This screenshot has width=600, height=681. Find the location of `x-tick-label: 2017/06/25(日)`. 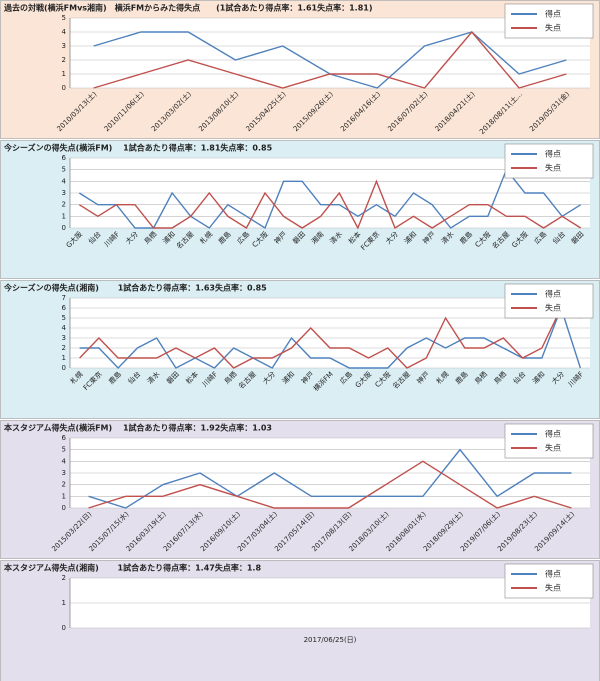

x-tick-label: 2017/06/25(日) is located at coordinates (330, 640).